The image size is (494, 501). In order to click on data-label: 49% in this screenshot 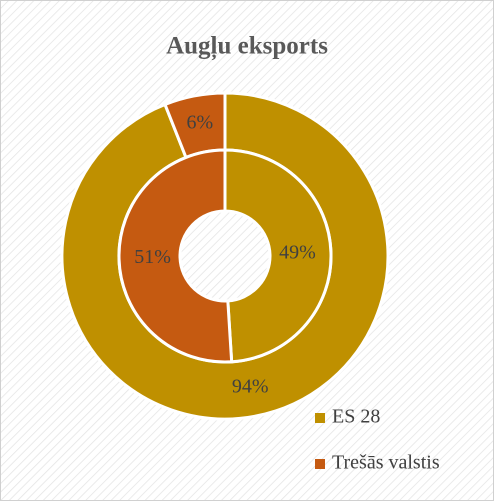, I will do `click(297, 252)`.